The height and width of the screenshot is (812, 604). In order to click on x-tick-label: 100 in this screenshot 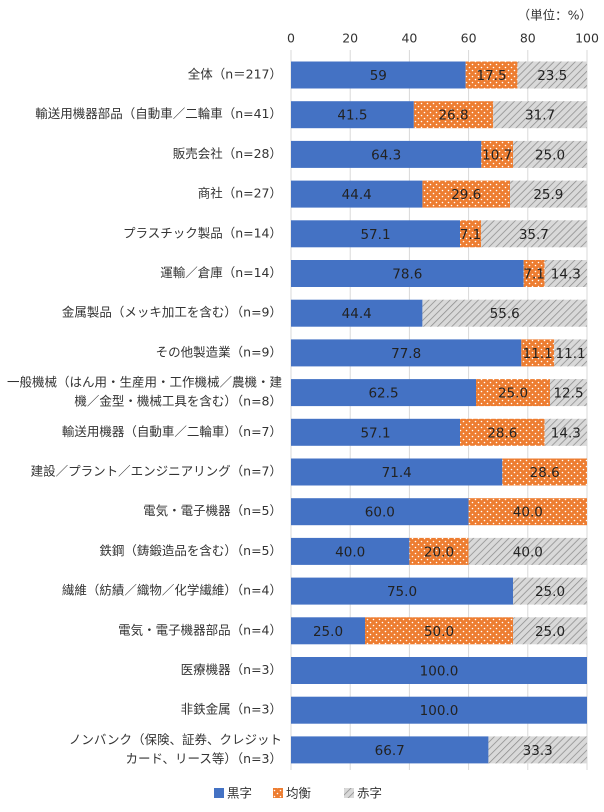, I will do `click(587, 38)`.